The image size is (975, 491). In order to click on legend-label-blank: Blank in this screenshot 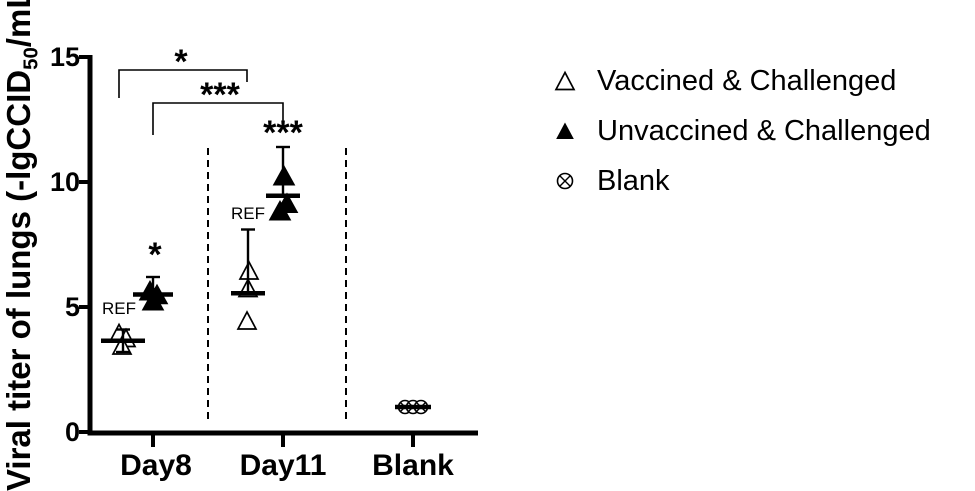, I will do `click(633, 181)`.